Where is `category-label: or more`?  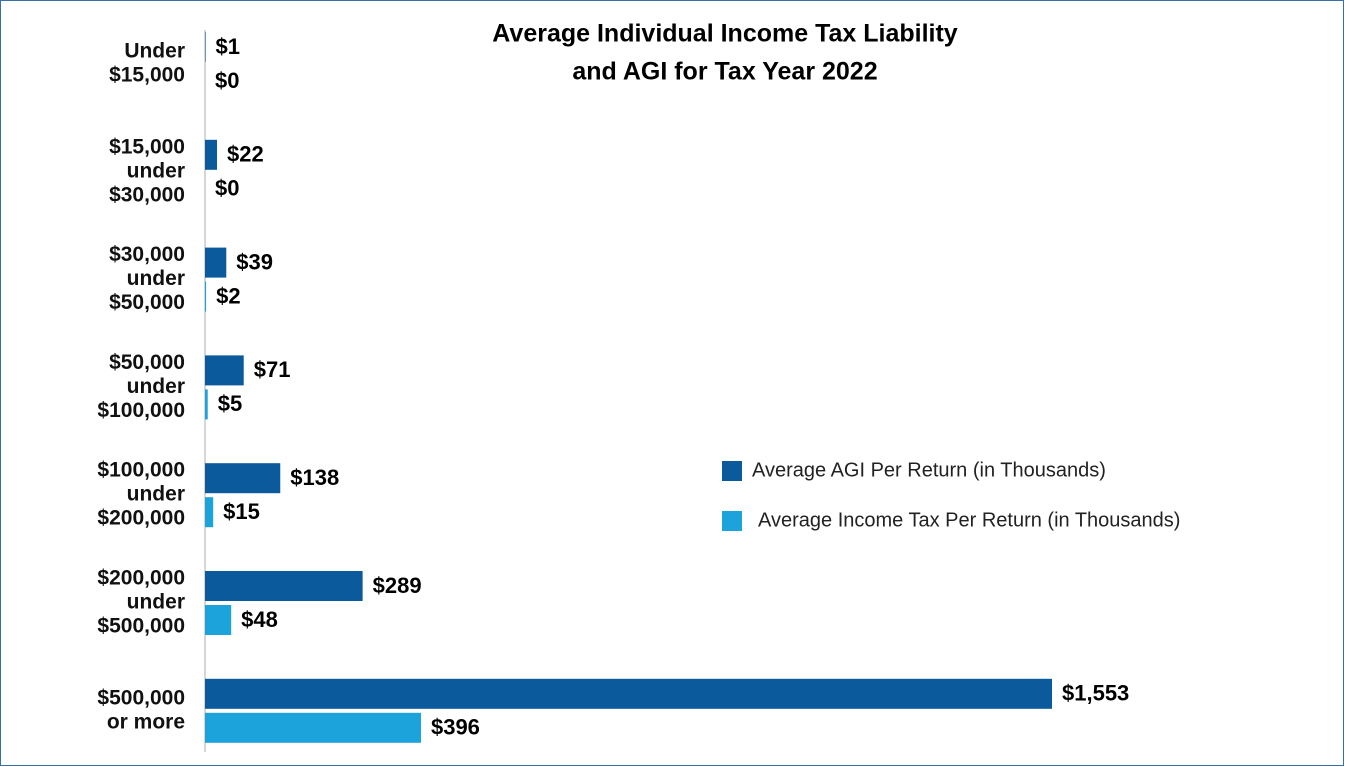
category-label: or more is located at coordinates (146, 721).